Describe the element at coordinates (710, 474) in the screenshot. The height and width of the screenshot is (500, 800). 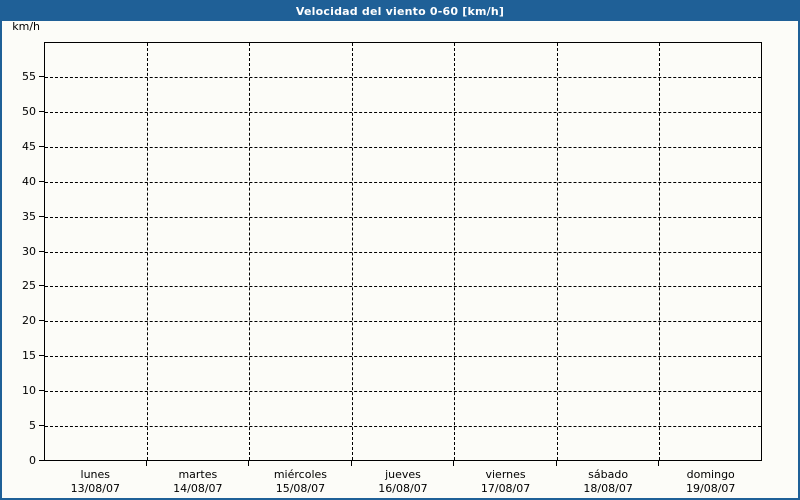
I see `x-axis-label-day: domingo` at that location.